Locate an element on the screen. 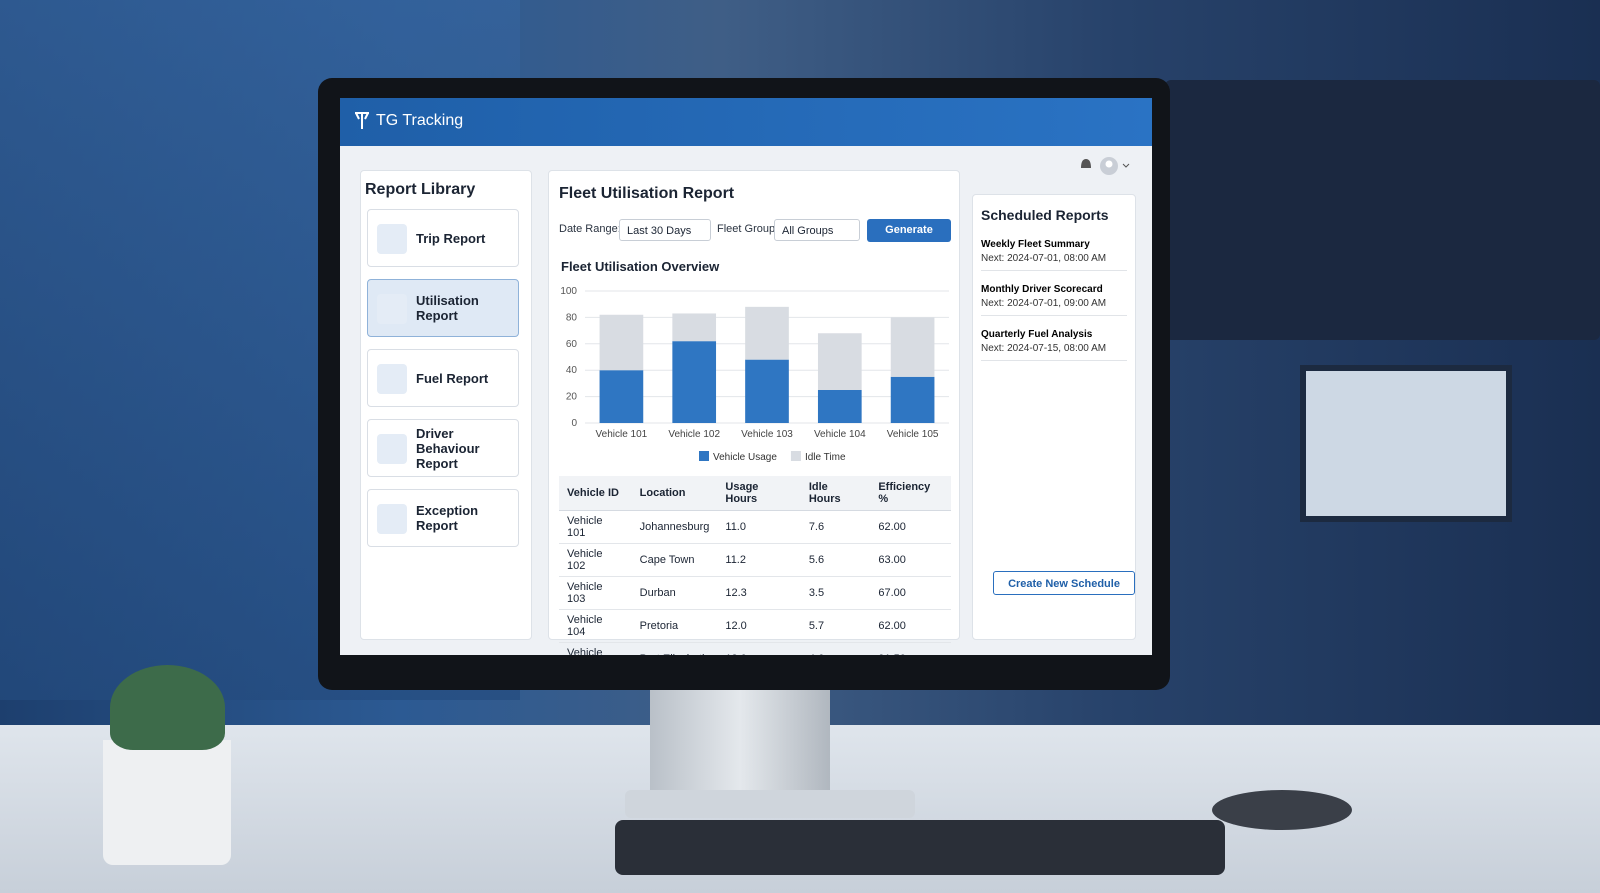  table-cell: 67.00 is located at coordinates (910, 593).